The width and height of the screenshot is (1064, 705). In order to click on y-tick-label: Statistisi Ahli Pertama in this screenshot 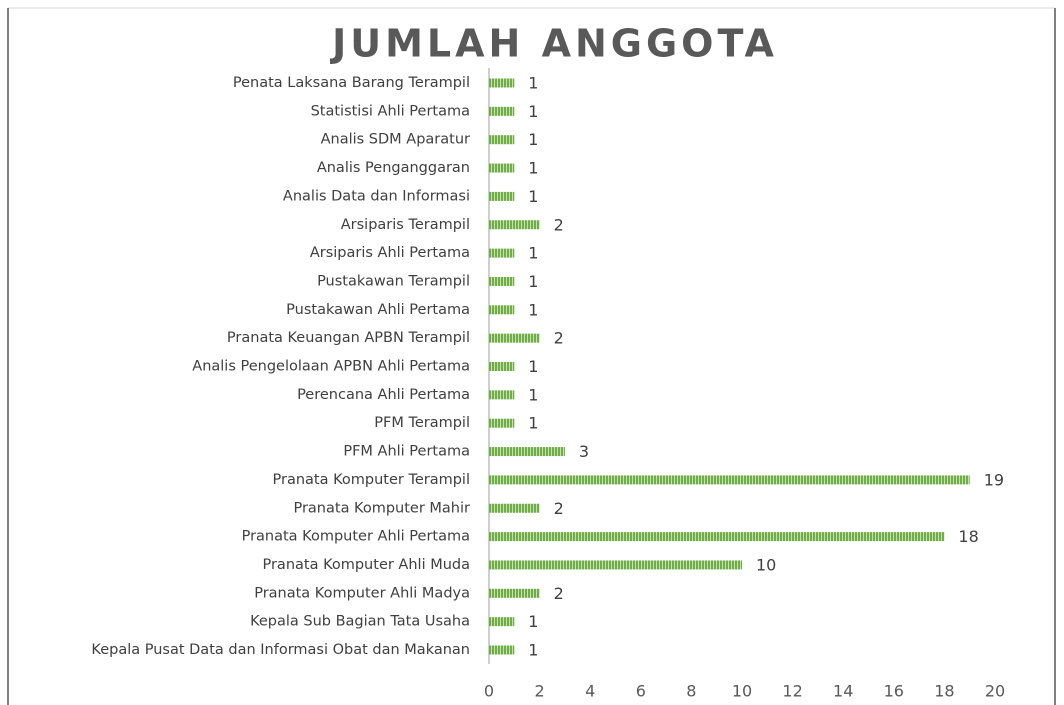, I will do `click(390, 111)`.